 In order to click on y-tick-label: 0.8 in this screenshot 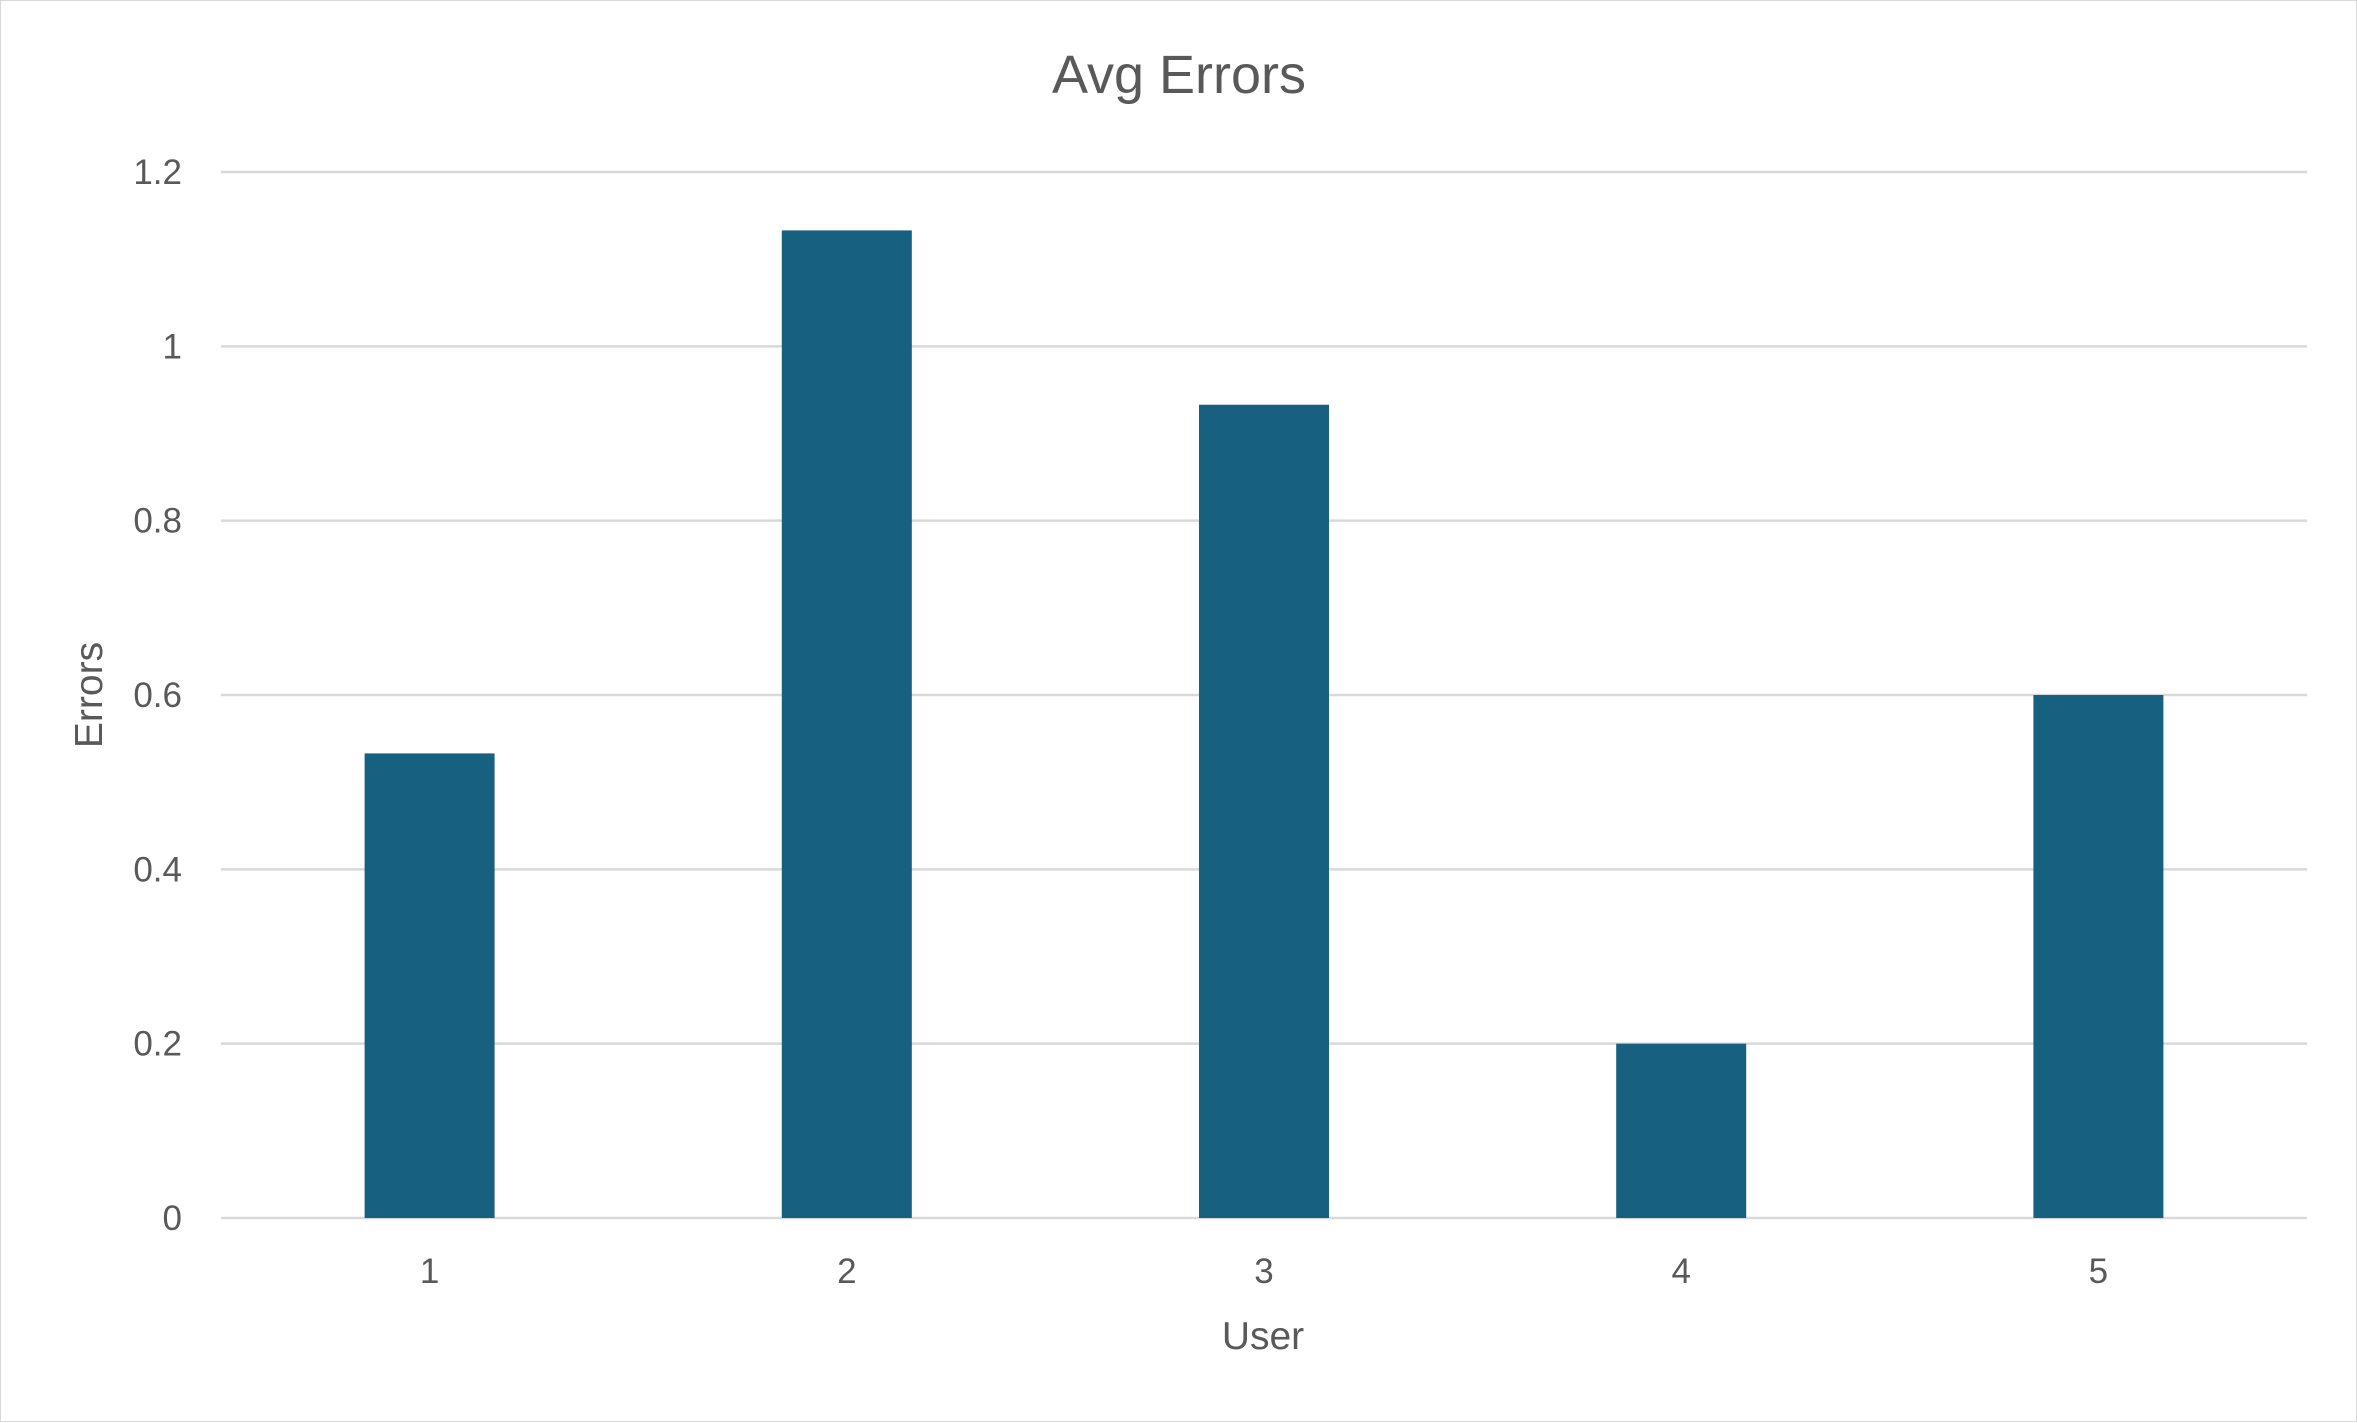, I will do `click(157, 521)`.